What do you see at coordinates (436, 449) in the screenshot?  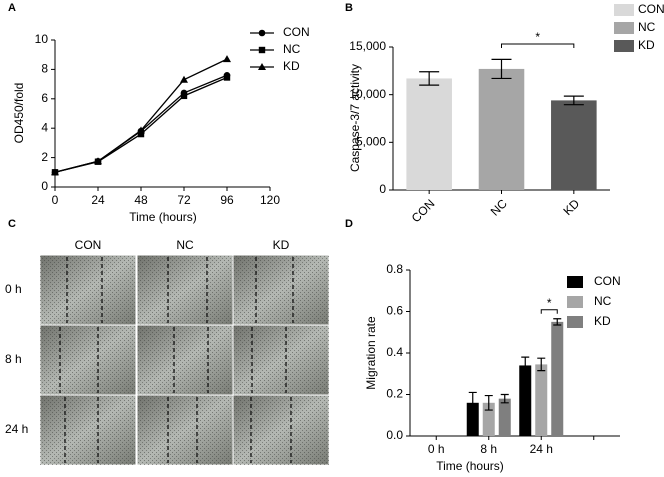 I see `x-tick-label: 0 h` at bounding box center [436, 449].